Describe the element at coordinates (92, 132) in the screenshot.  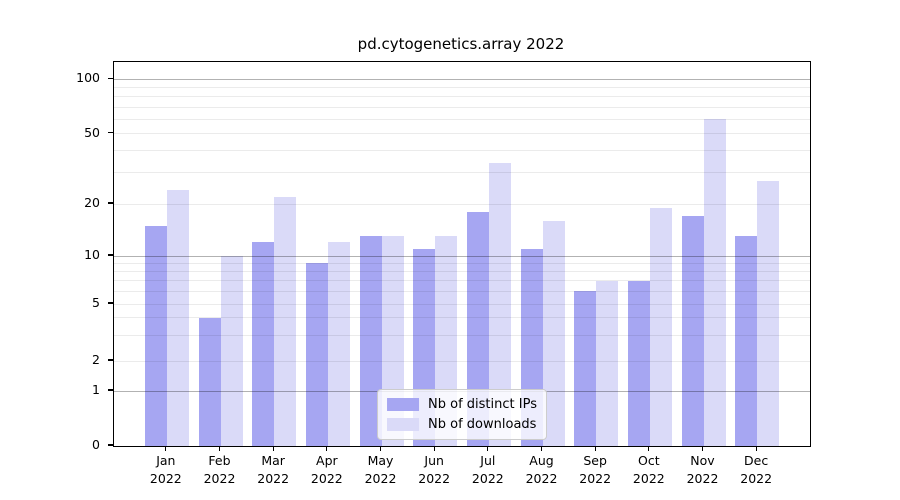
I see `y-tick-label-50: 50` at that location.